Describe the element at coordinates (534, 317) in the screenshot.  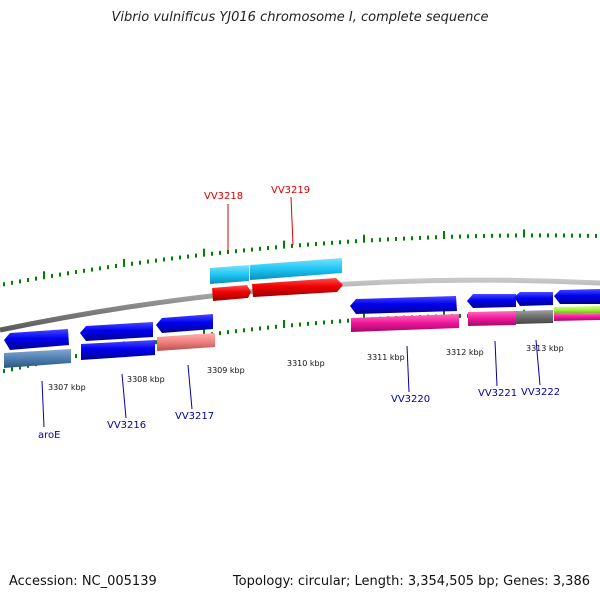
I see `cds-VV3222` at that location.